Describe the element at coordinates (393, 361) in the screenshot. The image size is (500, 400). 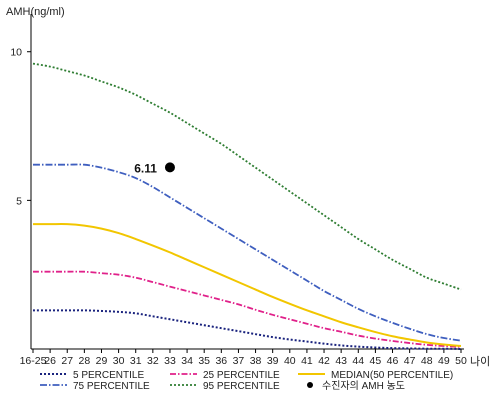
I see `x-tick-label: 46` at that location.